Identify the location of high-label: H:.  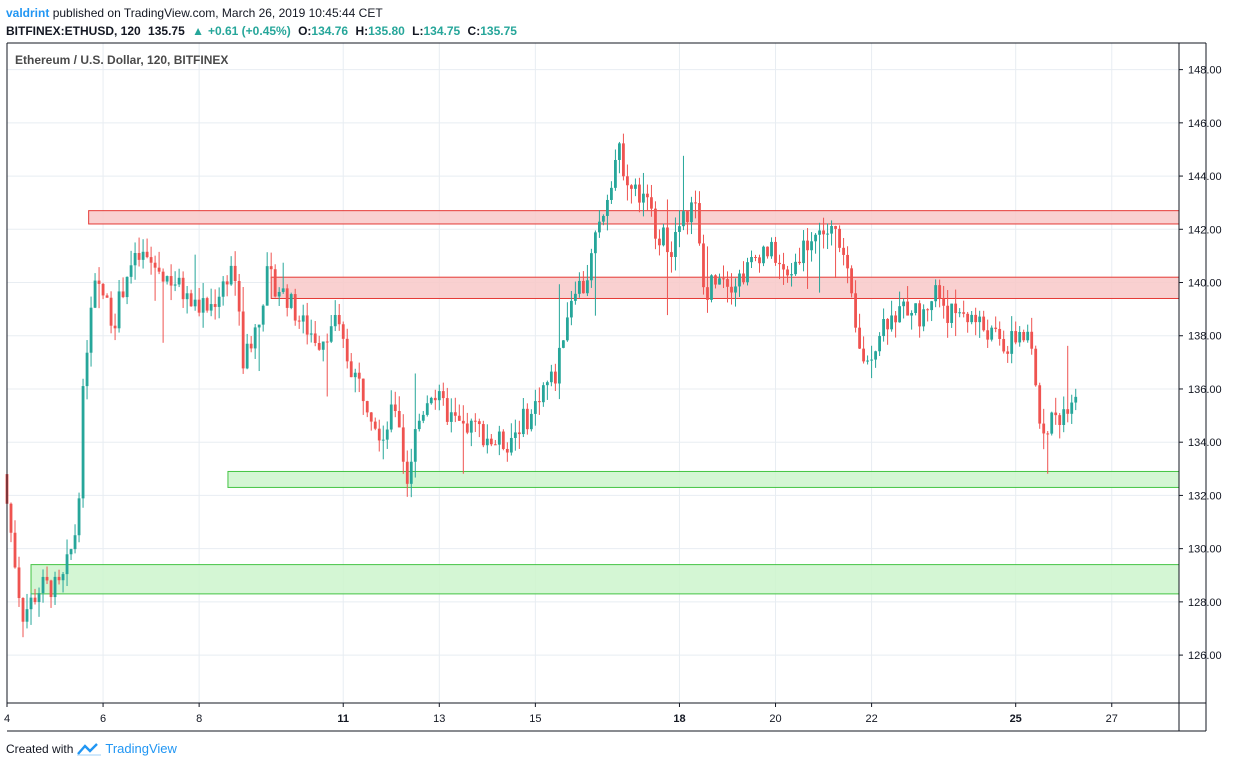
(362, 31).